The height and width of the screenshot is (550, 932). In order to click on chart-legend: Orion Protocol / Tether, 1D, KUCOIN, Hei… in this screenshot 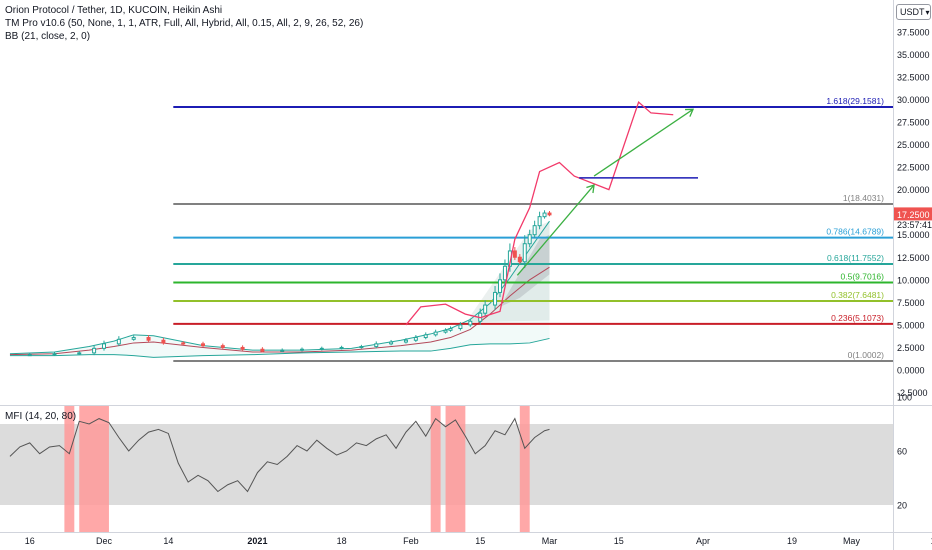, I will do `click(184, 23)`.